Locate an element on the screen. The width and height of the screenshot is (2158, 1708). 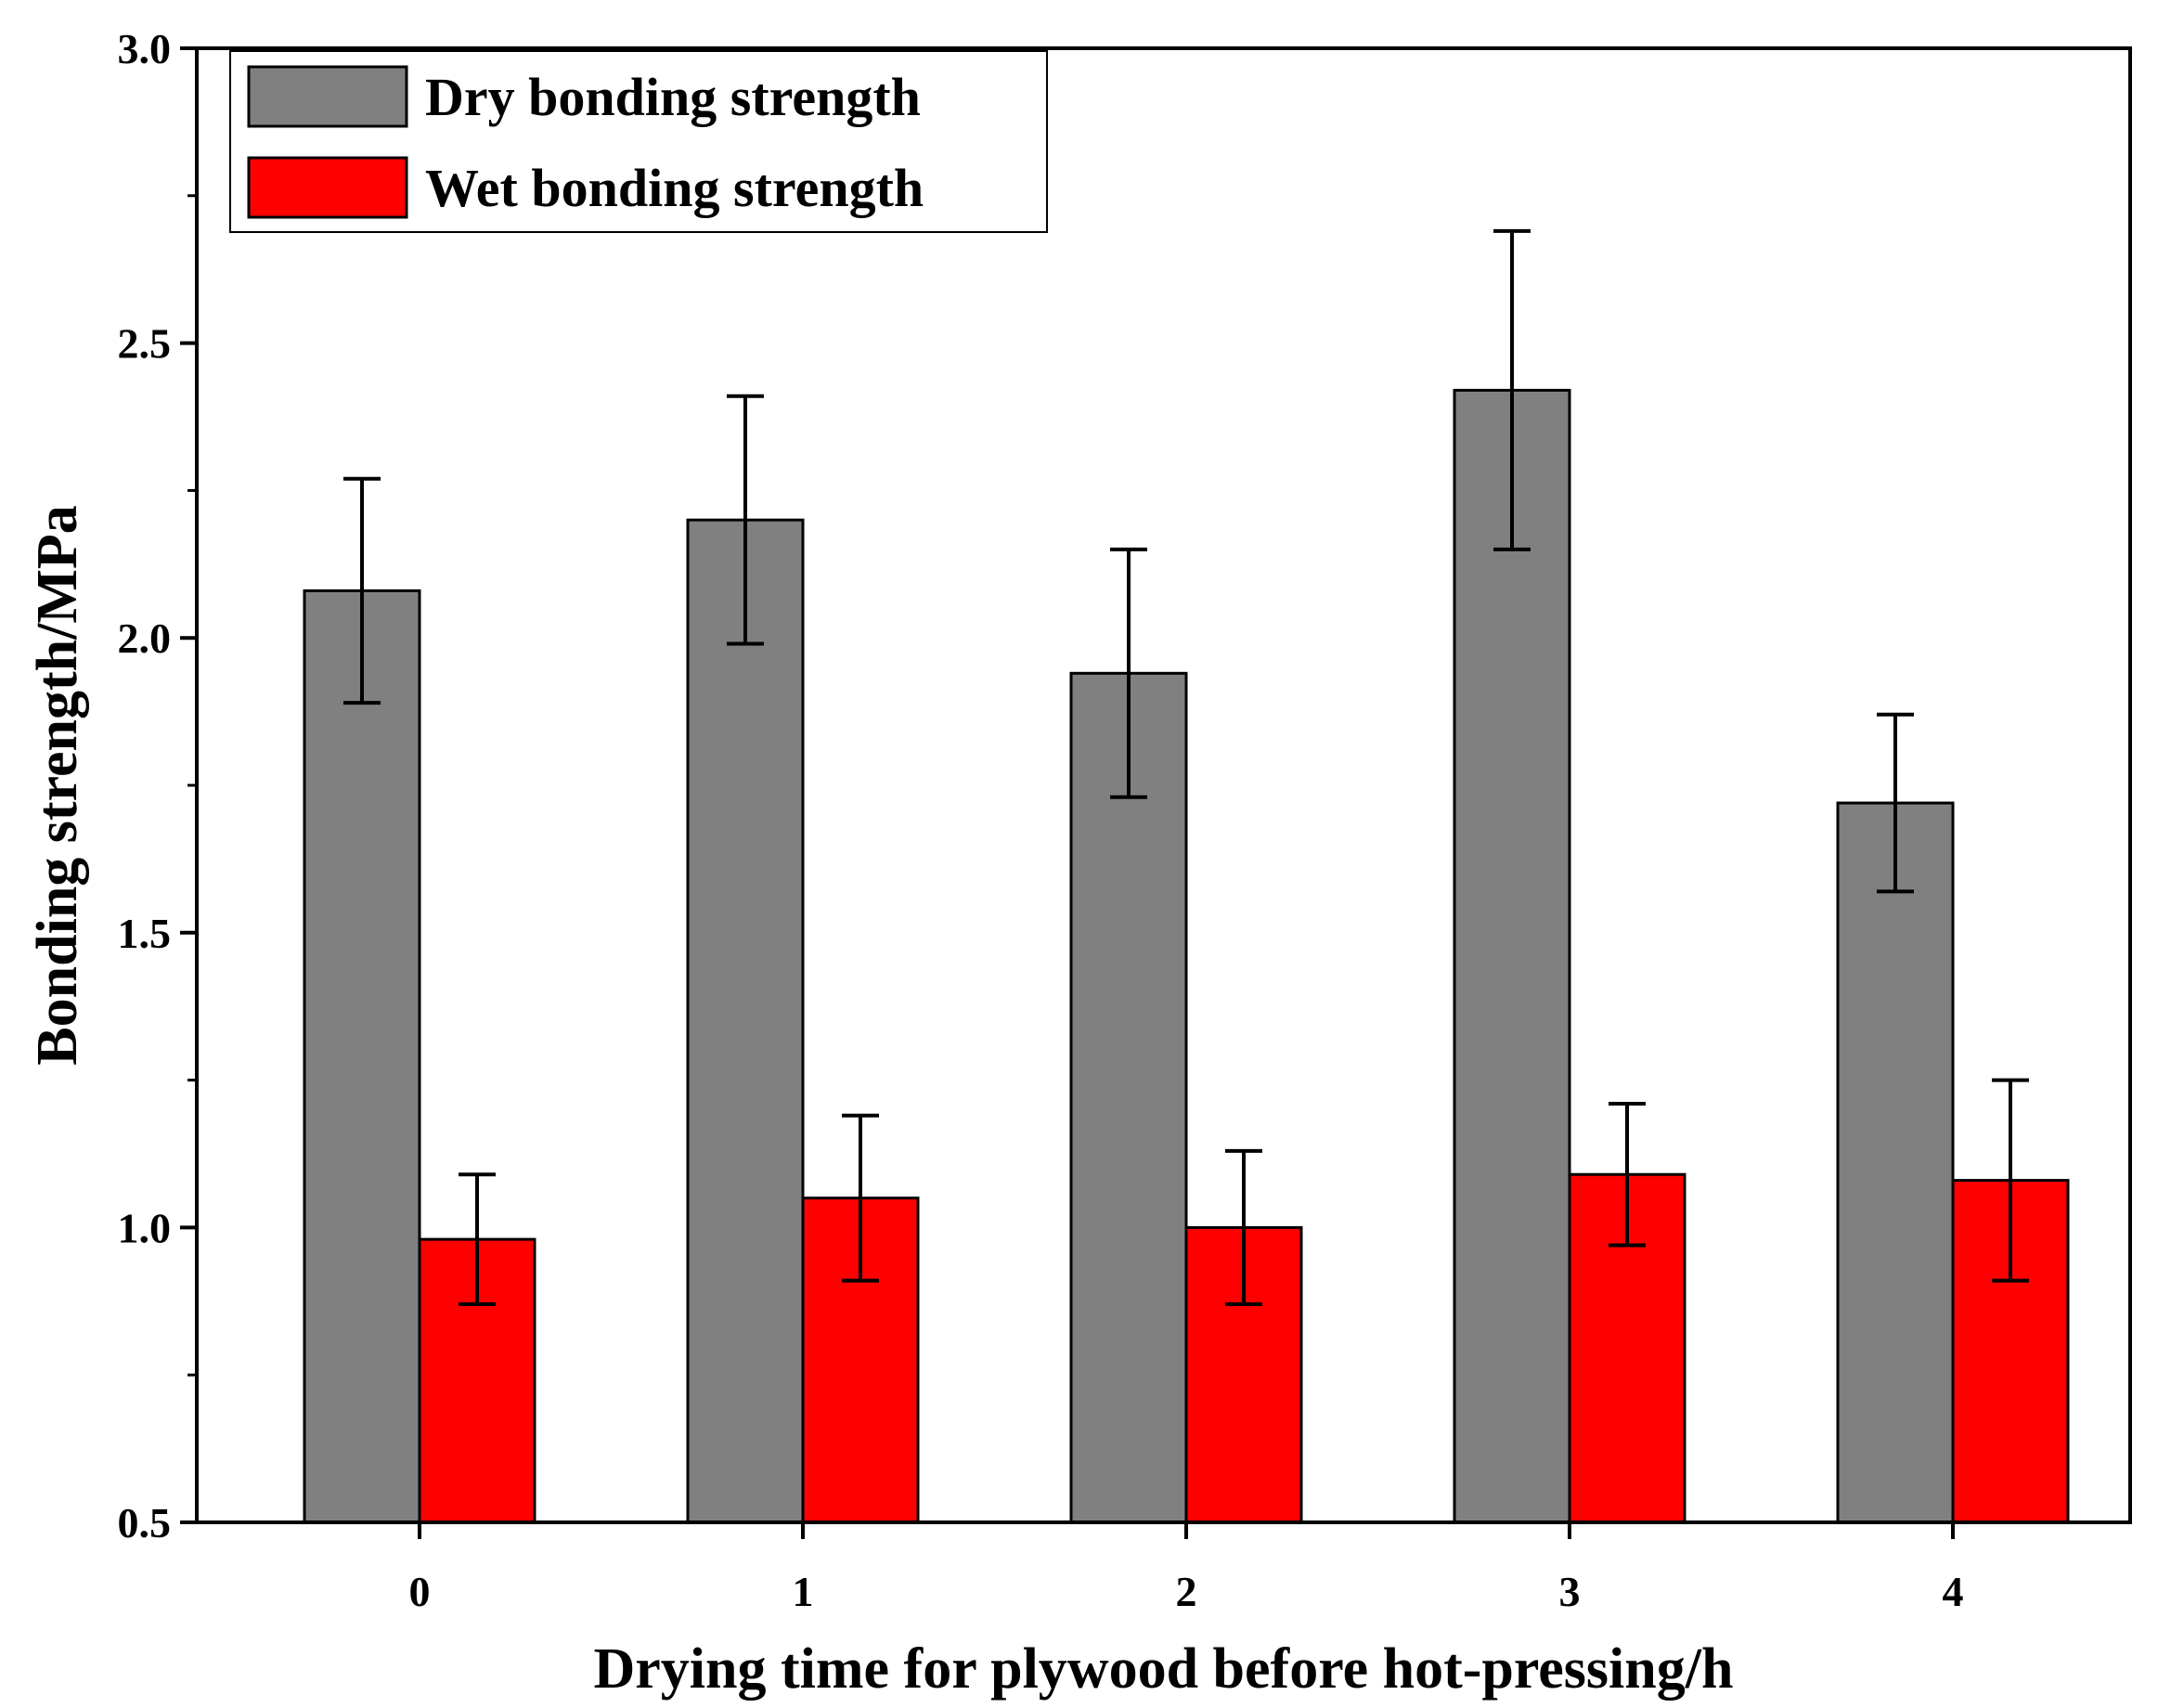
x-tick-label: 2 is located at coordinates (1186, 1592).